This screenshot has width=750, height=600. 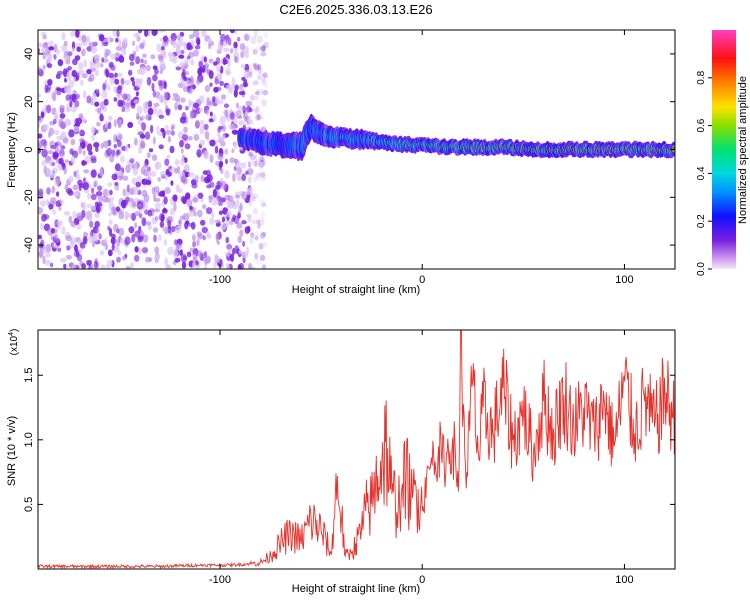 I want to click on colorbar-label: Normalized spectral amplitude, so click(x=743, y=150).